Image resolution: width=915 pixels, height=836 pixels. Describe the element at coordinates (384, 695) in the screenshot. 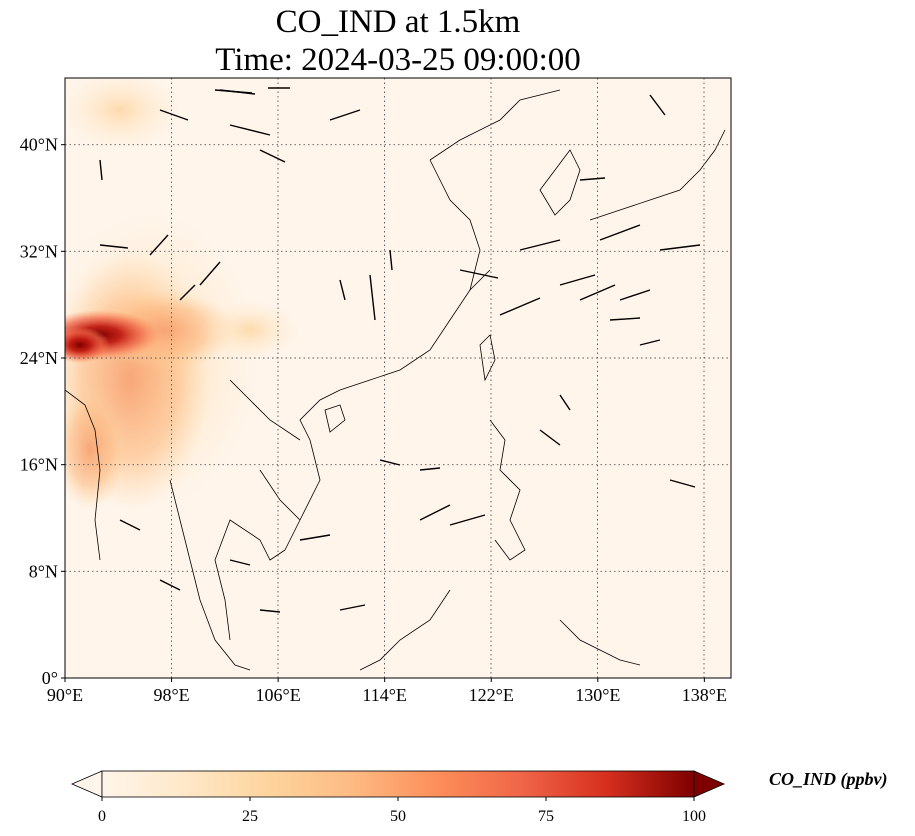

I see `lon-tick-label: 114°E` at that location.